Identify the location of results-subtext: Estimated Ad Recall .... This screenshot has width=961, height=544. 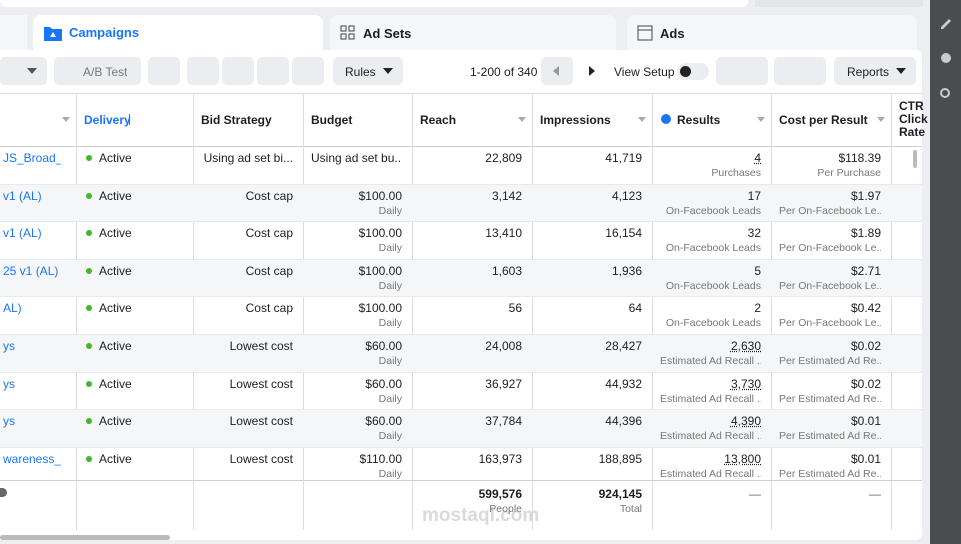
(710, 398).